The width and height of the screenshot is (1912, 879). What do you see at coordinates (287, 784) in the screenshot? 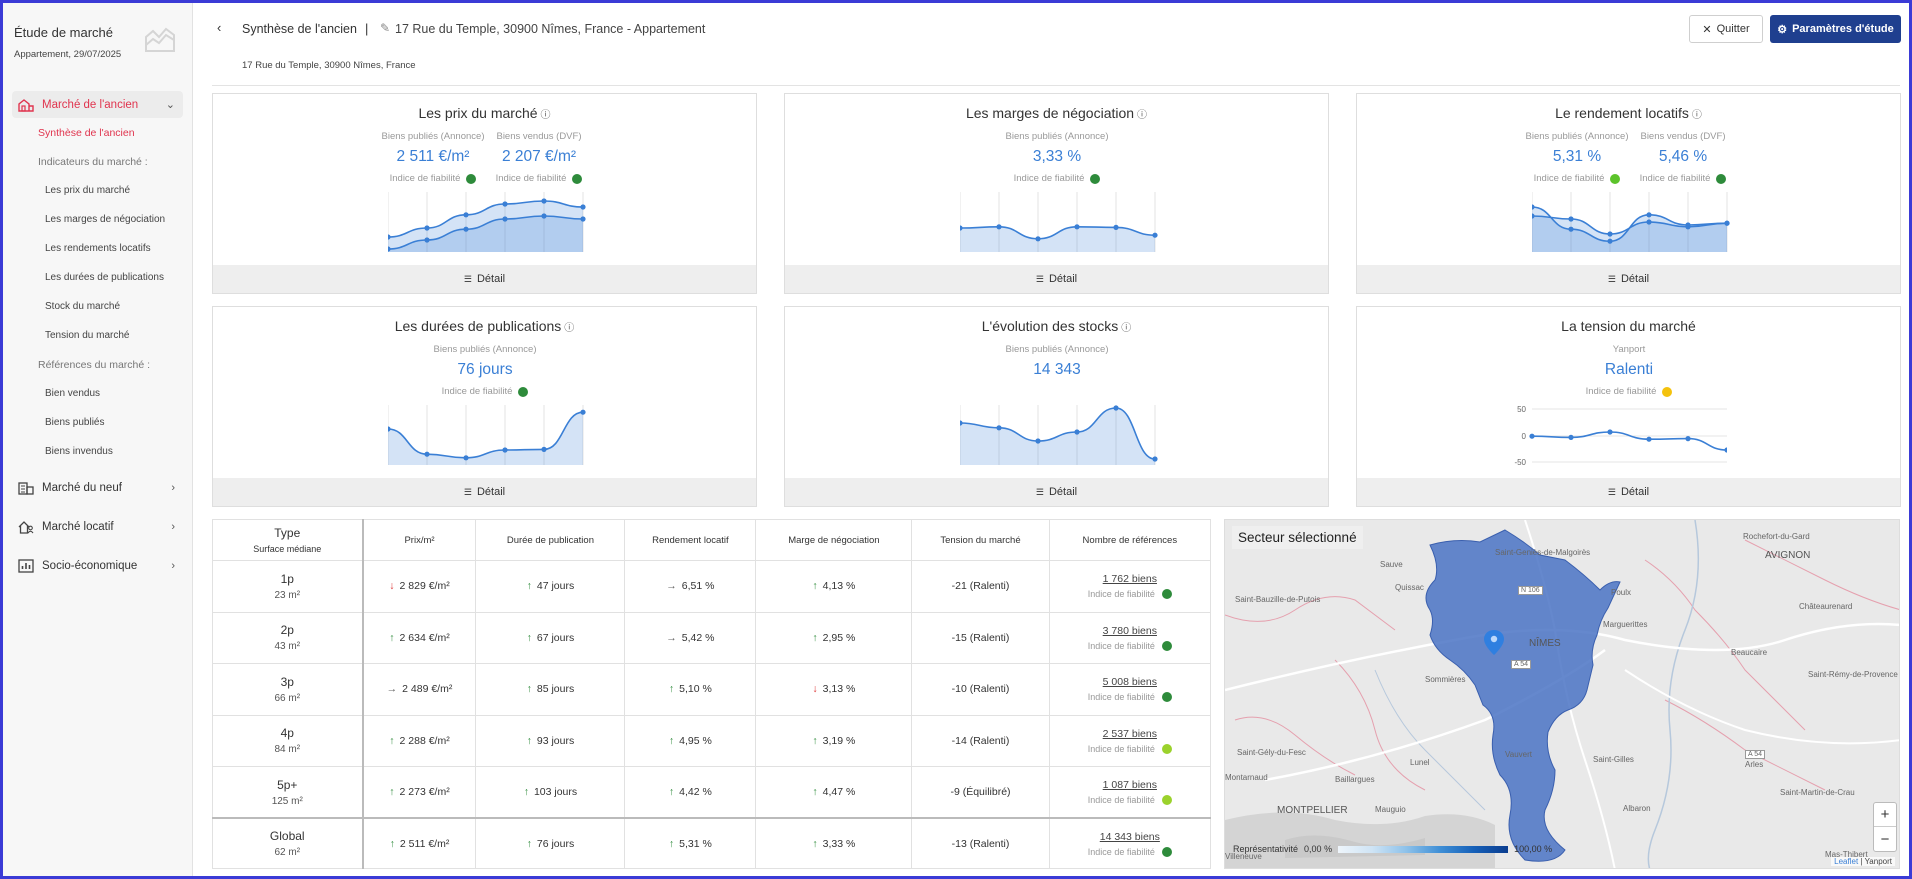
I see `type-label: 5p+` at bounding box center [287, 784].